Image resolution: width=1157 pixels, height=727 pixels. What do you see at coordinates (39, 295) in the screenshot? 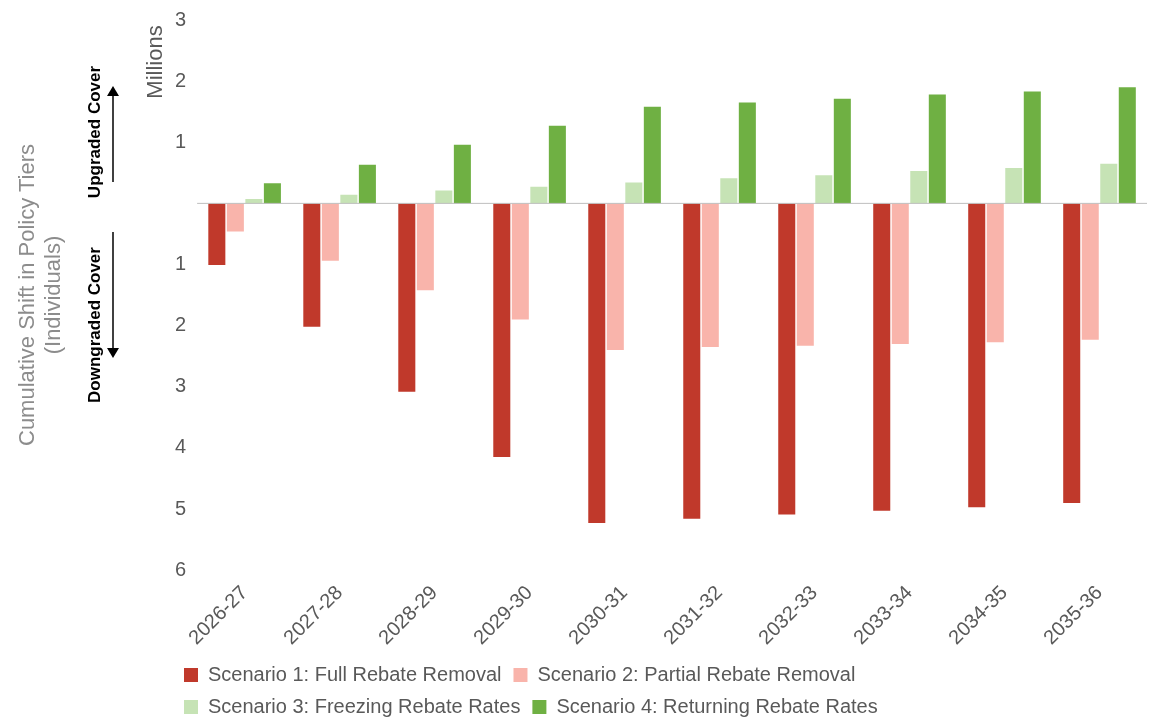
I see `y-axis-title: Cumulative Shift in Policy Tiers (Individuals)` at bounding box center [39, 295].